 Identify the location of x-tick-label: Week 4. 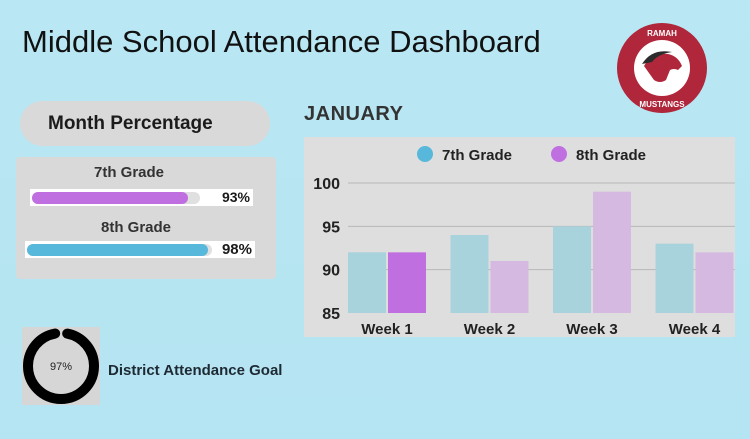
(695, 329).